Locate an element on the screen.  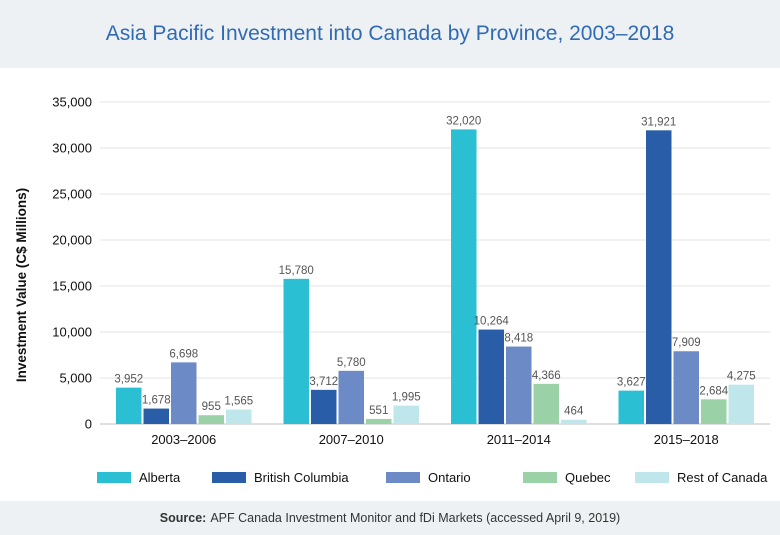
data-label: 4,275 is located at coordinates (741, 377).